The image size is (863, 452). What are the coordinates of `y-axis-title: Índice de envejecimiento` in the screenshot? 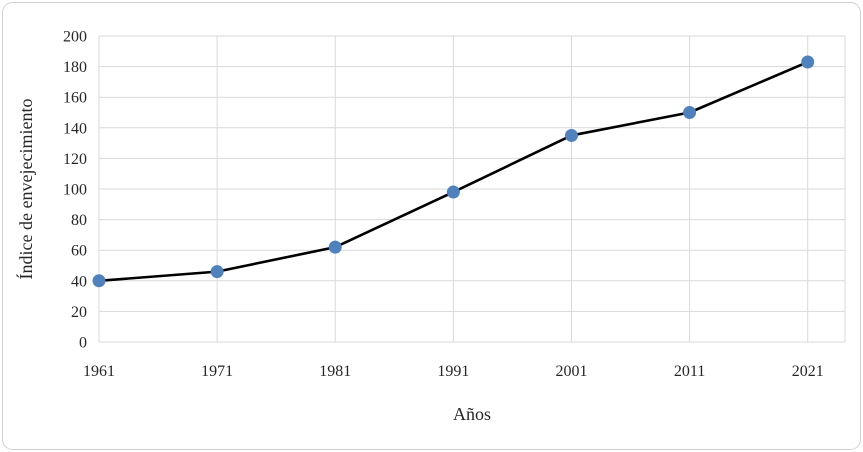 It's located at (25, 189).